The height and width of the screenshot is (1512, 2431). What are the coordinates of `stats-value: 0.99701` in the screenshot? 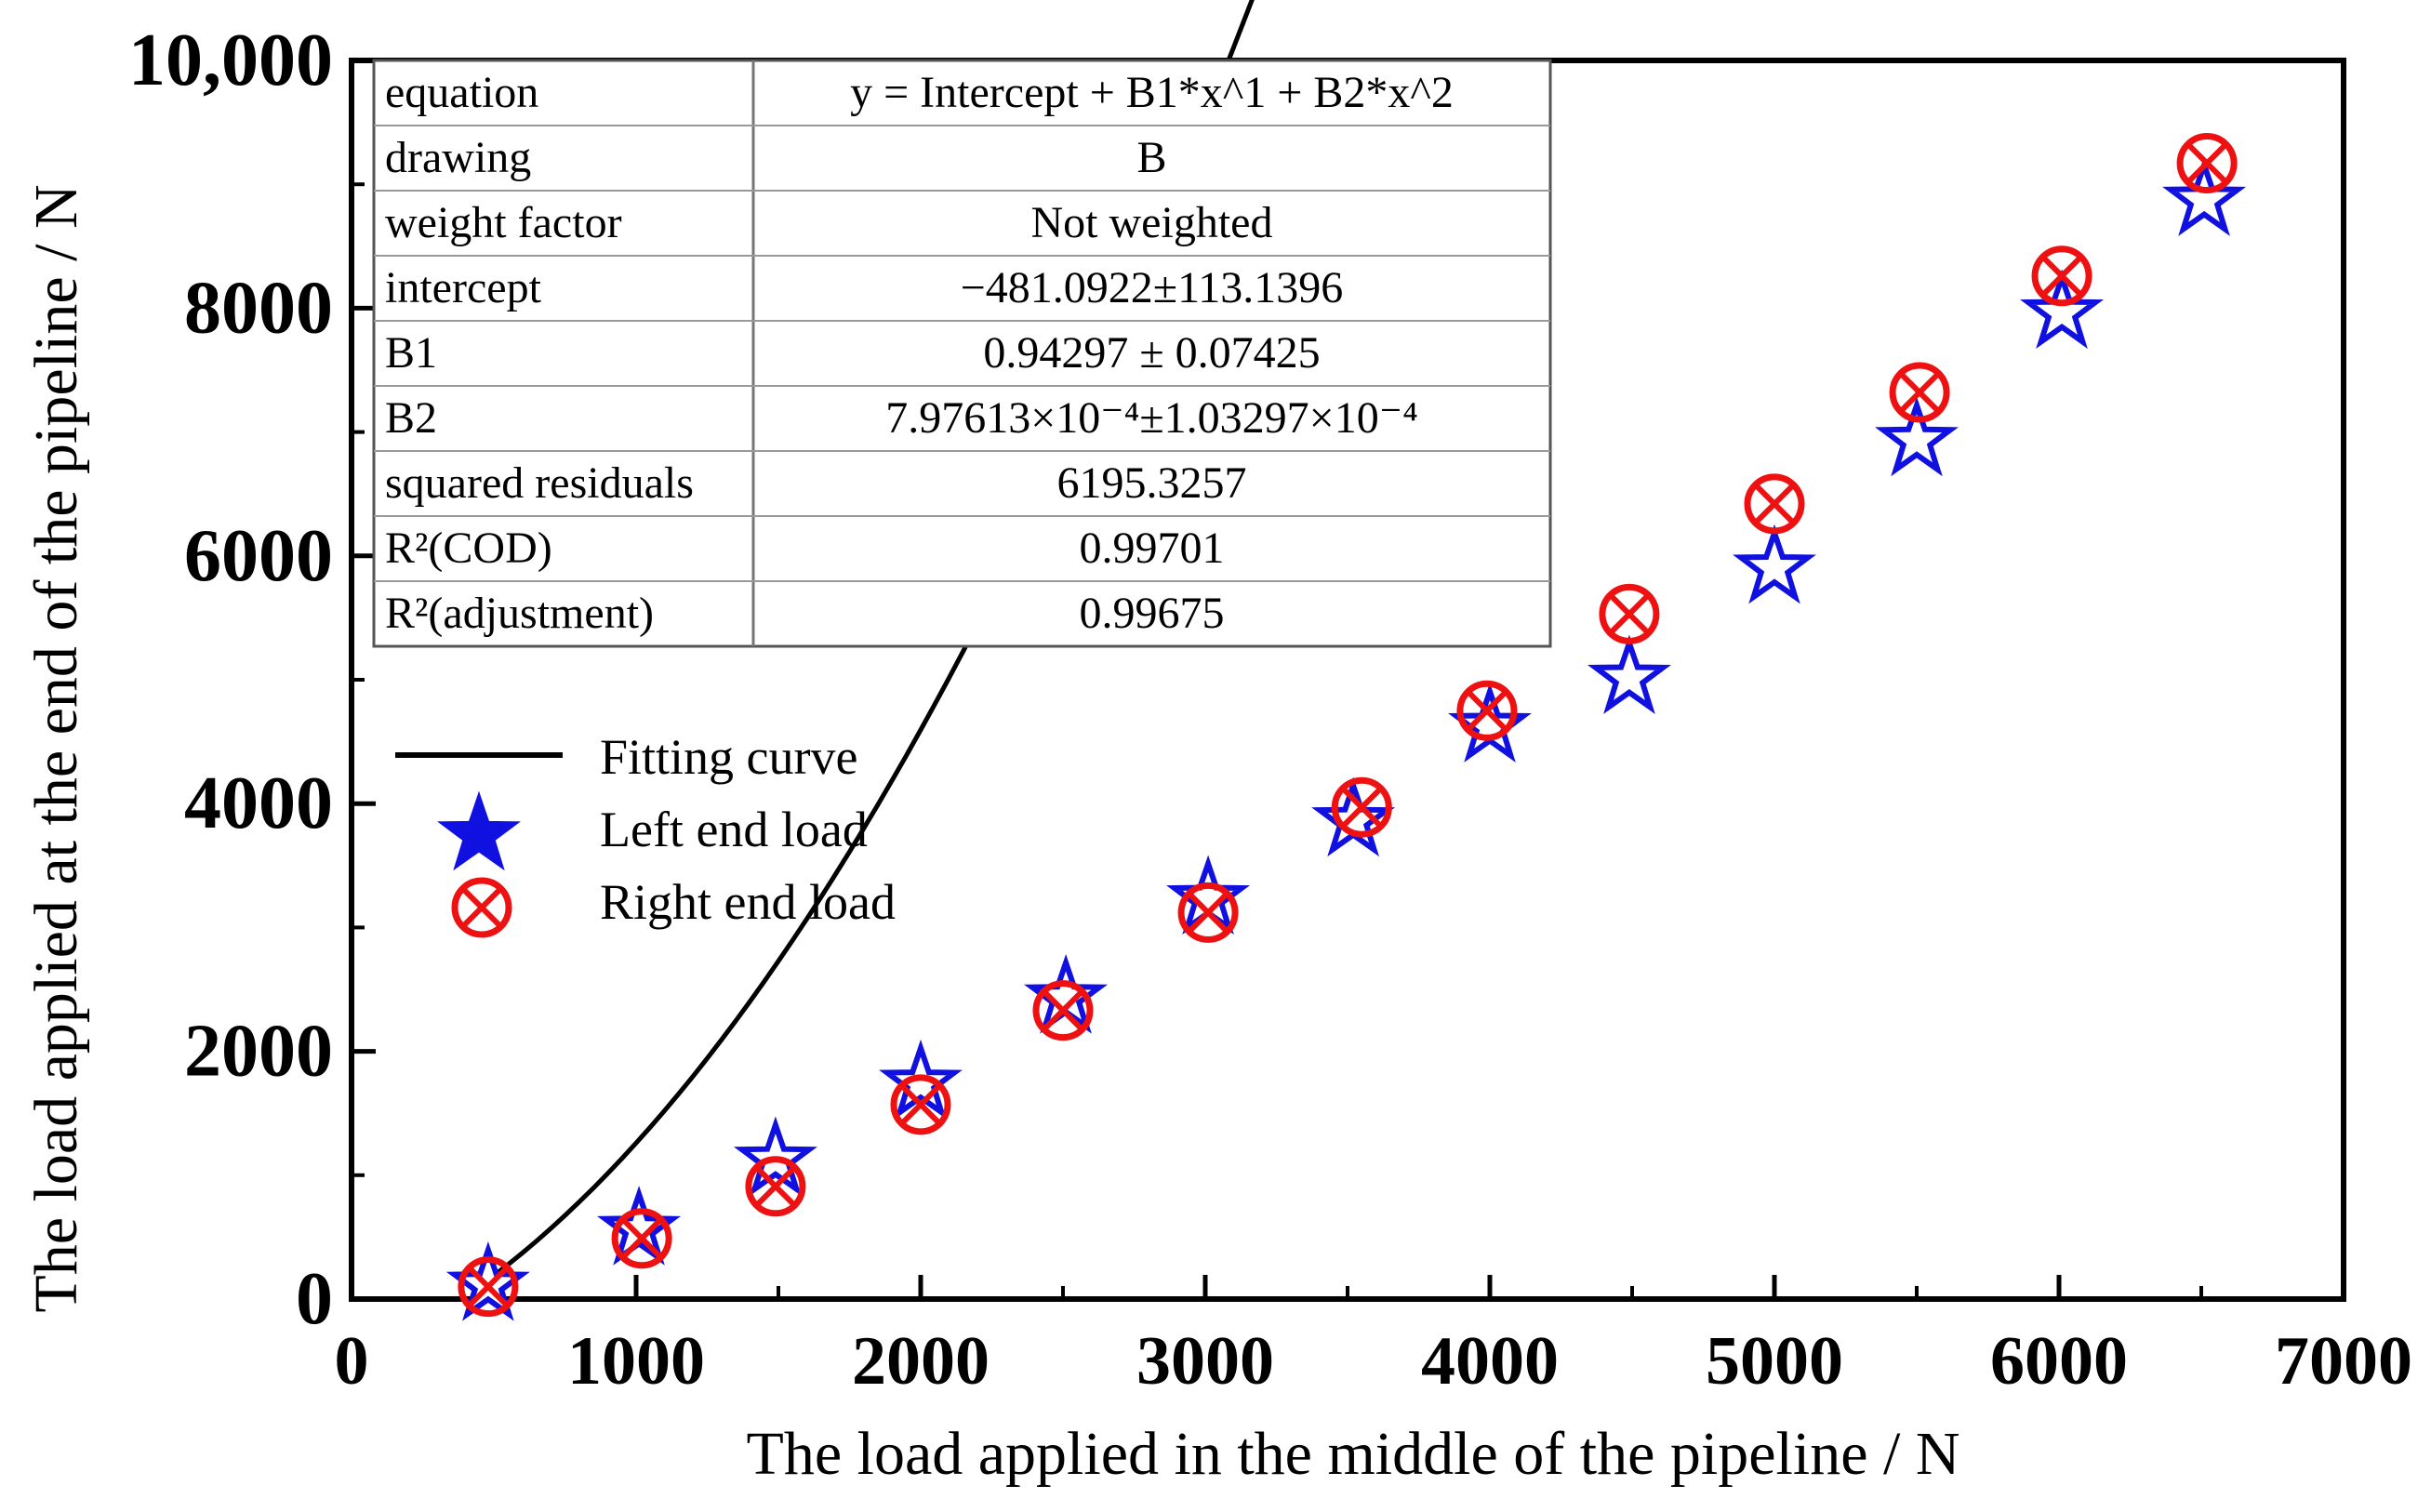 It's located at (1152, 548).